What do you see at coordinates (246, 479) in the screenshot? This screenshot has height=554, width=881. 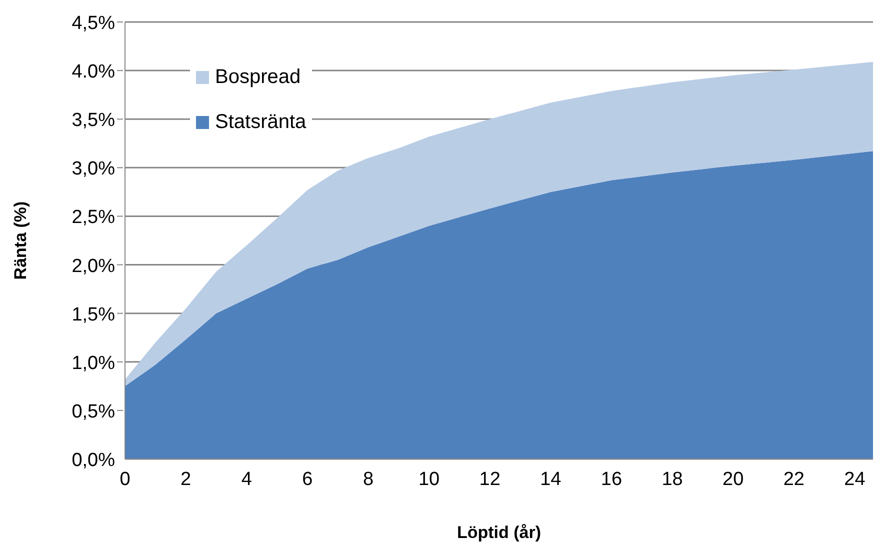 I see `x-tick-label: 4` at bounding box center [246, 479].